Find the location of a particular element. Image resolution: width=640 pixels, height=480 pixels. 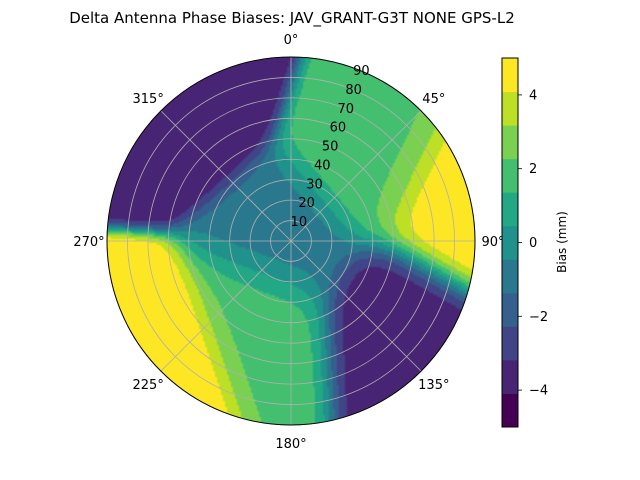

radial-tick-label: 90 is located at coordinates (361, 71).